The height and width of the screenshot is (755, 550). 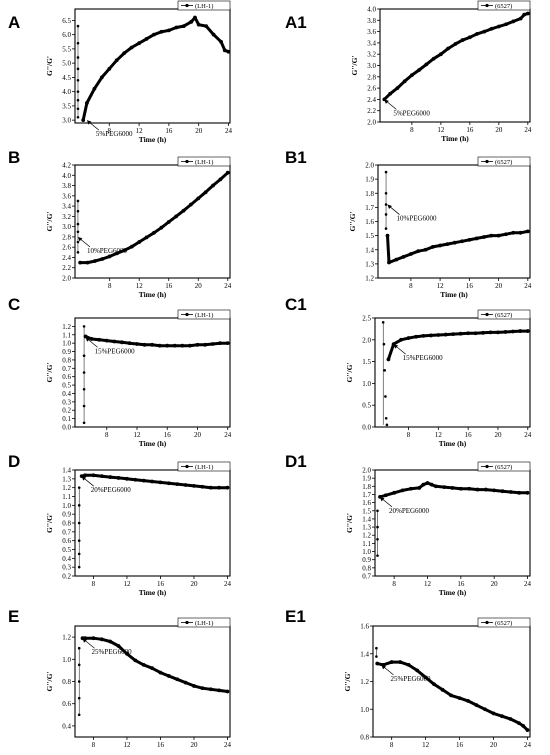 What do you see at coordinates (66, 638) in the screenshot?
I see `y-tick-label: 1.2` at bounding box center [66, 638].